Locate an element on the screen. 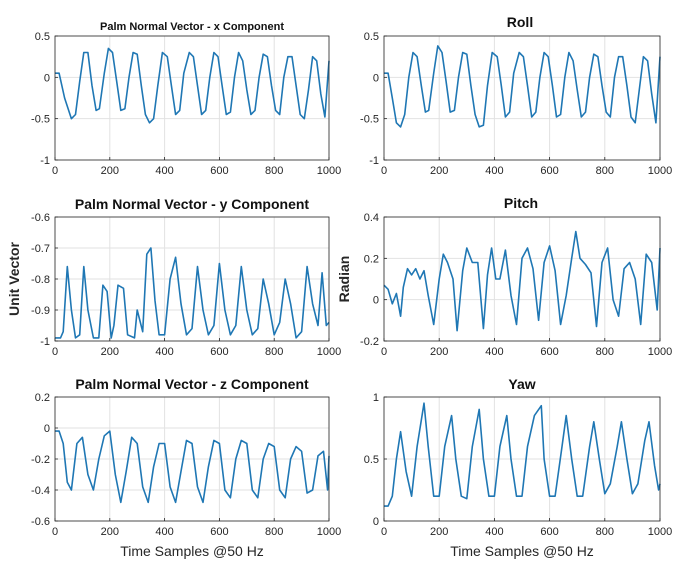 This screenshot has width=683, height=572. plot-area: 0 200 400 600 800 1000 -0.6 -0.4 -0.2 0 0.2 is located at coordinates (186, 465).